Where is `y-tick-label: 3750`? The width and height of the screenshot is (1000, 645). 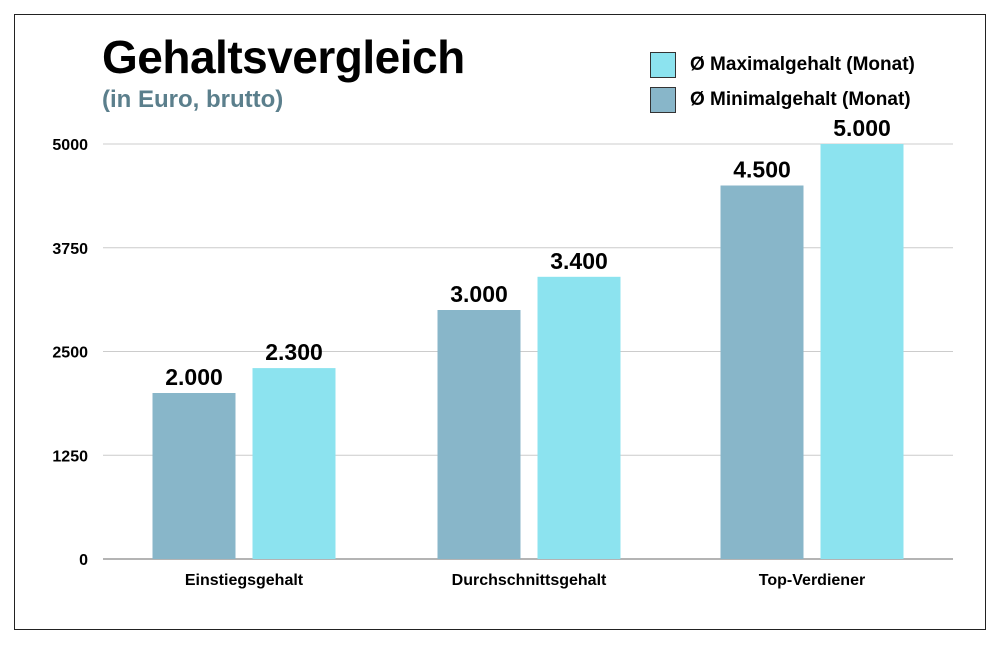
y-tick-label: 3750 is located at coordinates (70, 249).